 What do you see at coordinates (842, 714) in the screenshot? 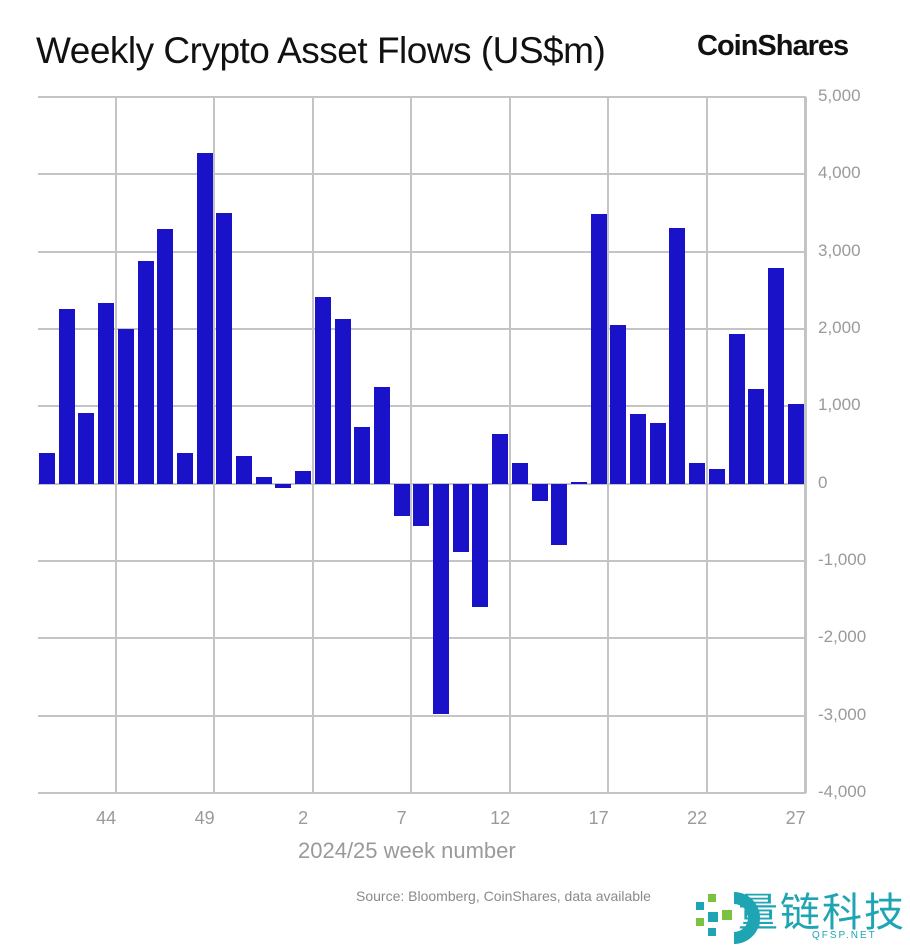
I see `y-tick-label: -3,000` at bounding box center [842, 714].